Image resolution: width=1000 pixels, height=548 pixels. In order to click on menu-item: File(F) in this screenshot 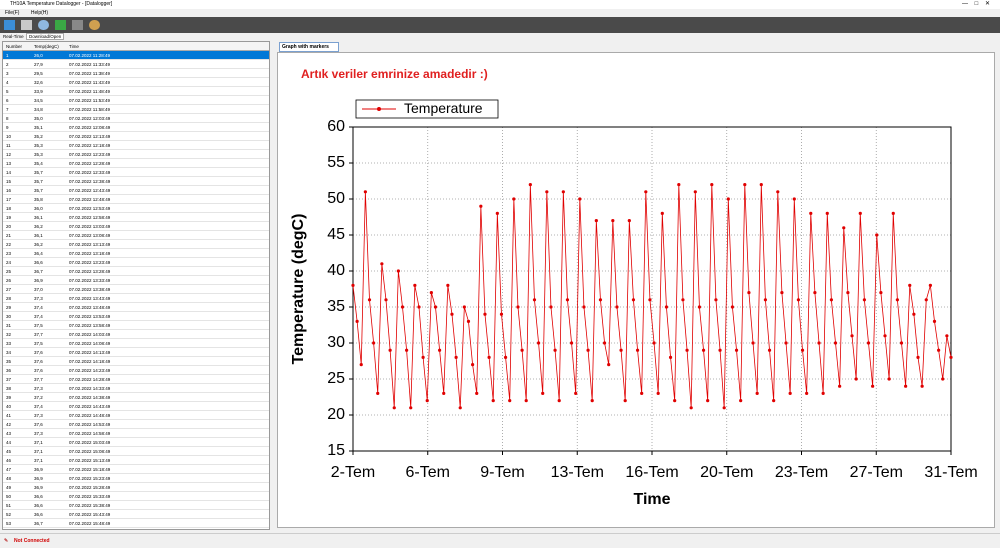, I will do `click(12, 13)`.